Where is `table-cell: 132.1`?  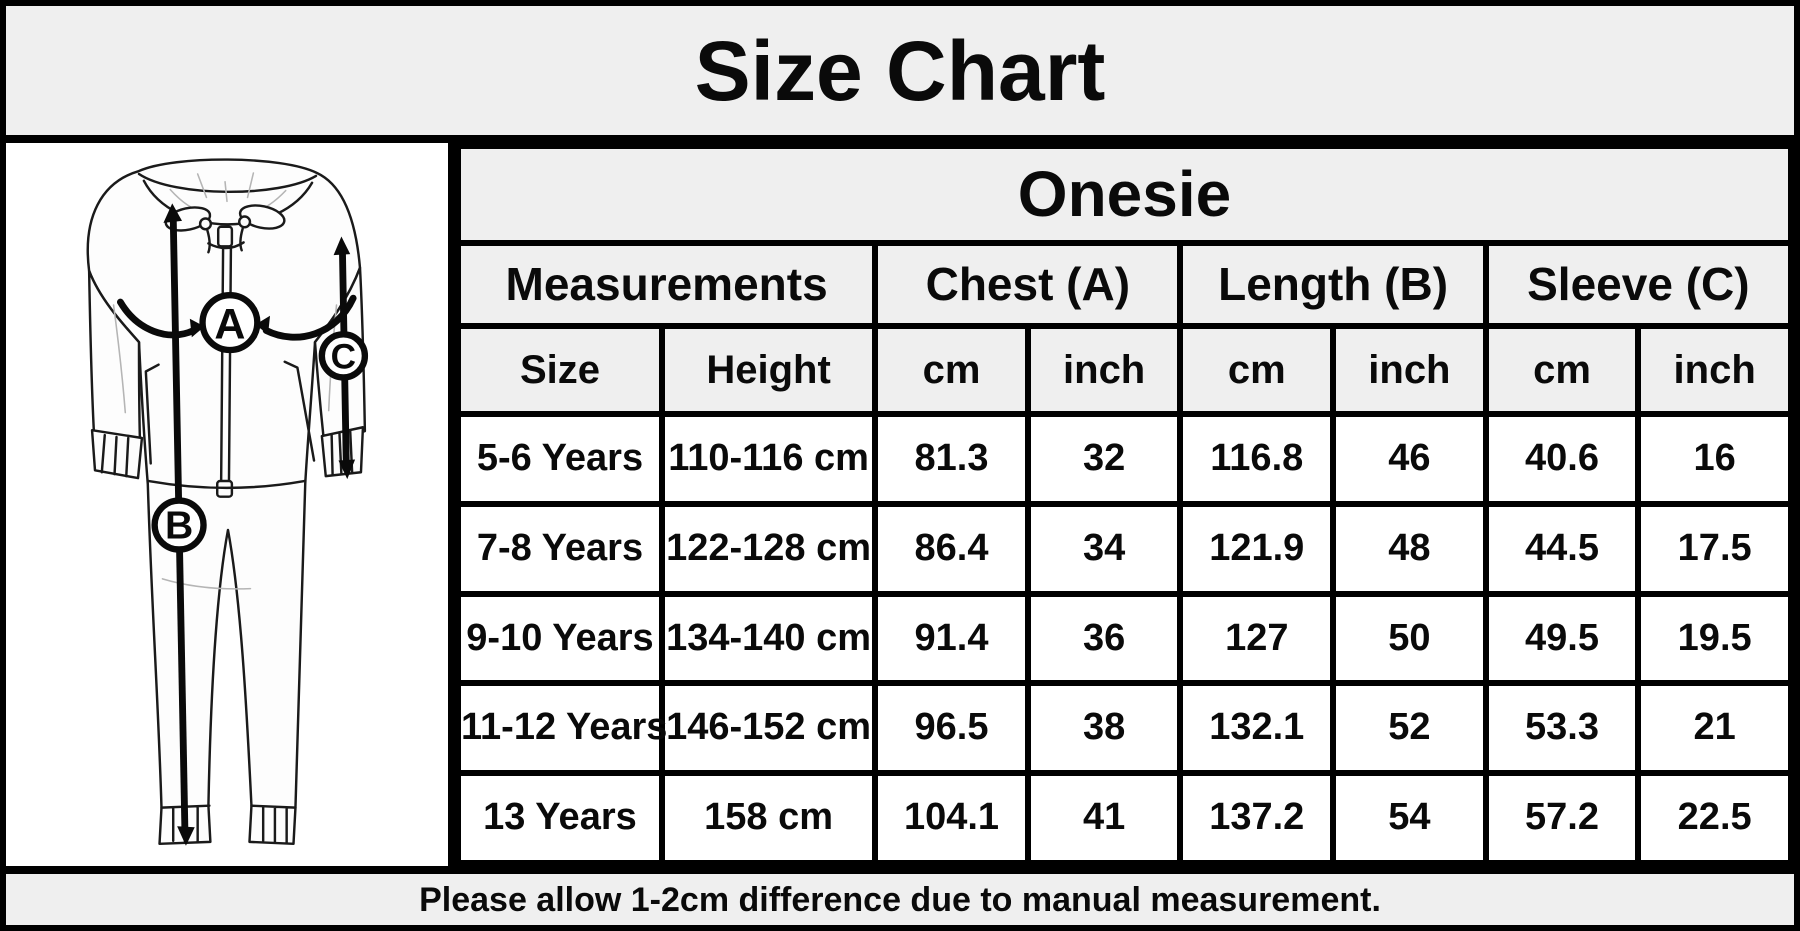
table-cell: 132.1 is located at coordinates (1257, 728).